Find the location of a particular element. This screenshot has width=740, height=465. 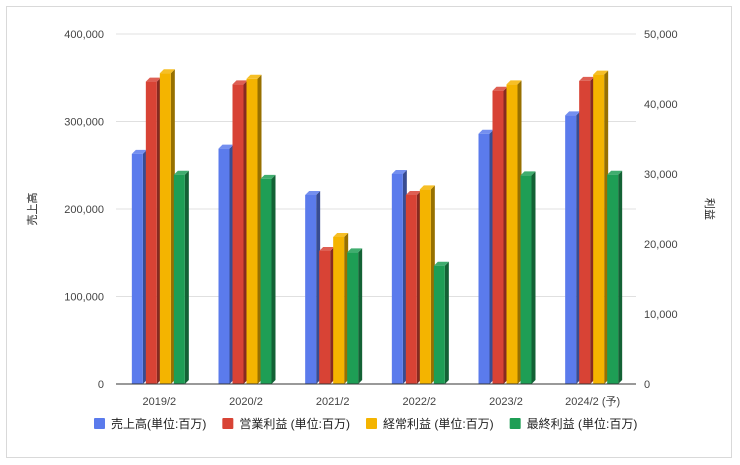

left-tick-label: 400,000 is located at coordinates (84, 35).